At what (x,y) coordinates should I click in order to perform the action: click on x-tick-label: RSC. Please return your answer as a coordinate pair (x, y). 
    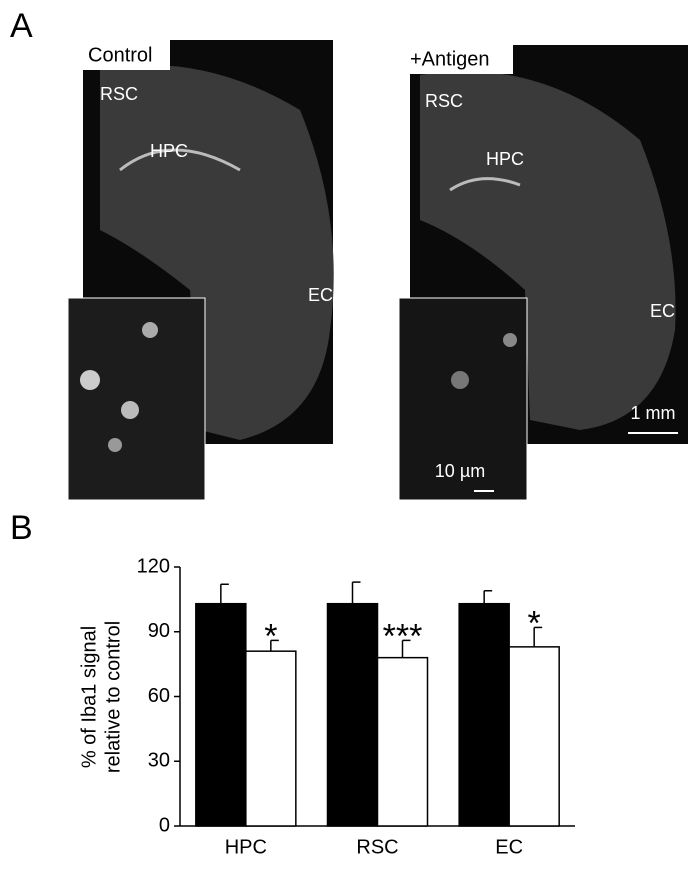
    Looking at the image, I should click on (377, 847).